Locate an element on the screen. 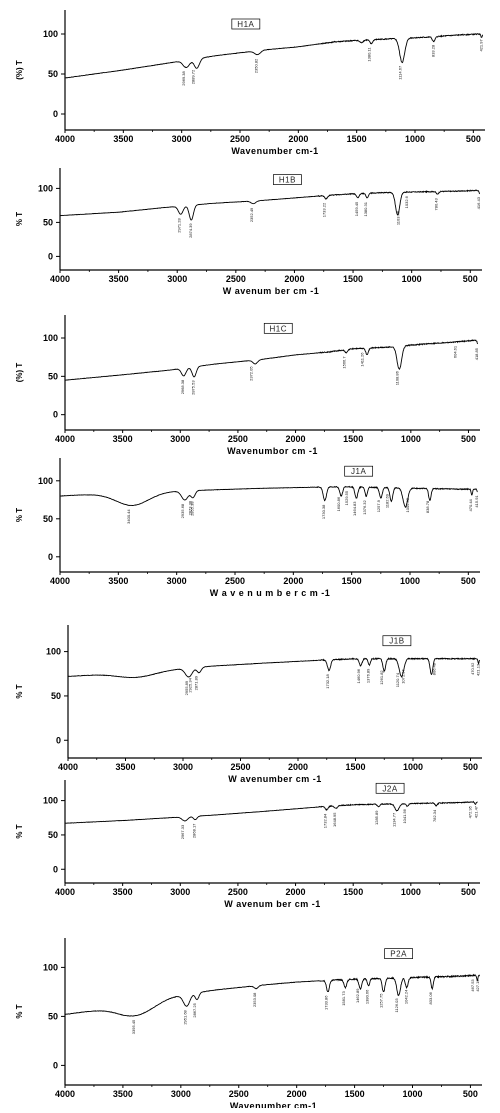 The image size is (500, 1113). peak-label: 421.12 is located at coordinates (478, 669).